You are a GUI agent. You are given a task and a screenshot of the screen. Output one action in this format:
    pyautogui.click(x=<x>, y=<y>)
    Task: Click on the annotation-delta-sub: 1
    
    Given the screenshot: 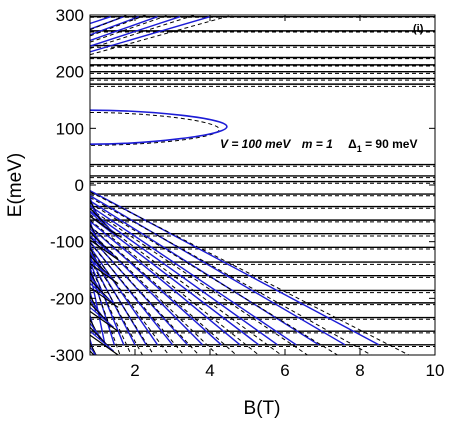 What is the action you would take?
    pyautogui.click(x=359, y=149)
    